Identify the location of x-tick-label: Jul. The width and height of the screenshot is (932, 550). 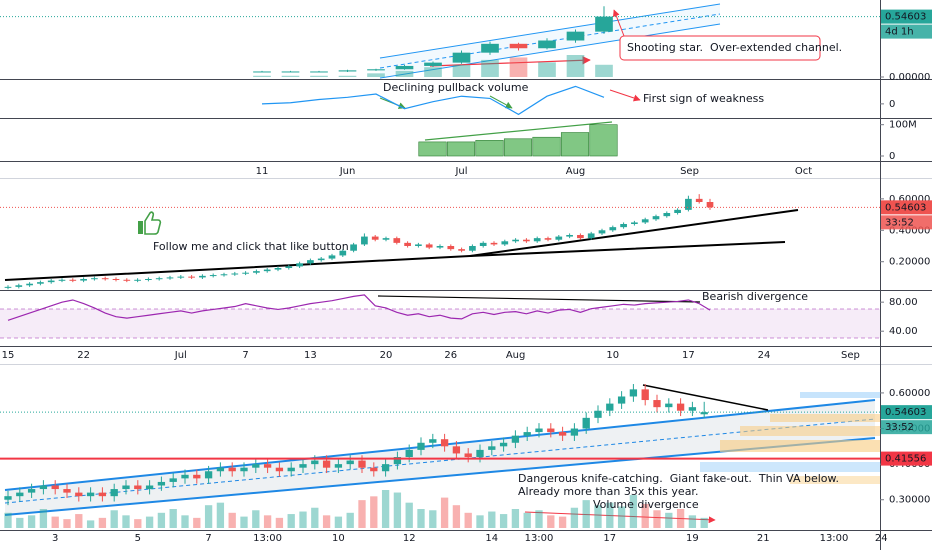
(460, 171).